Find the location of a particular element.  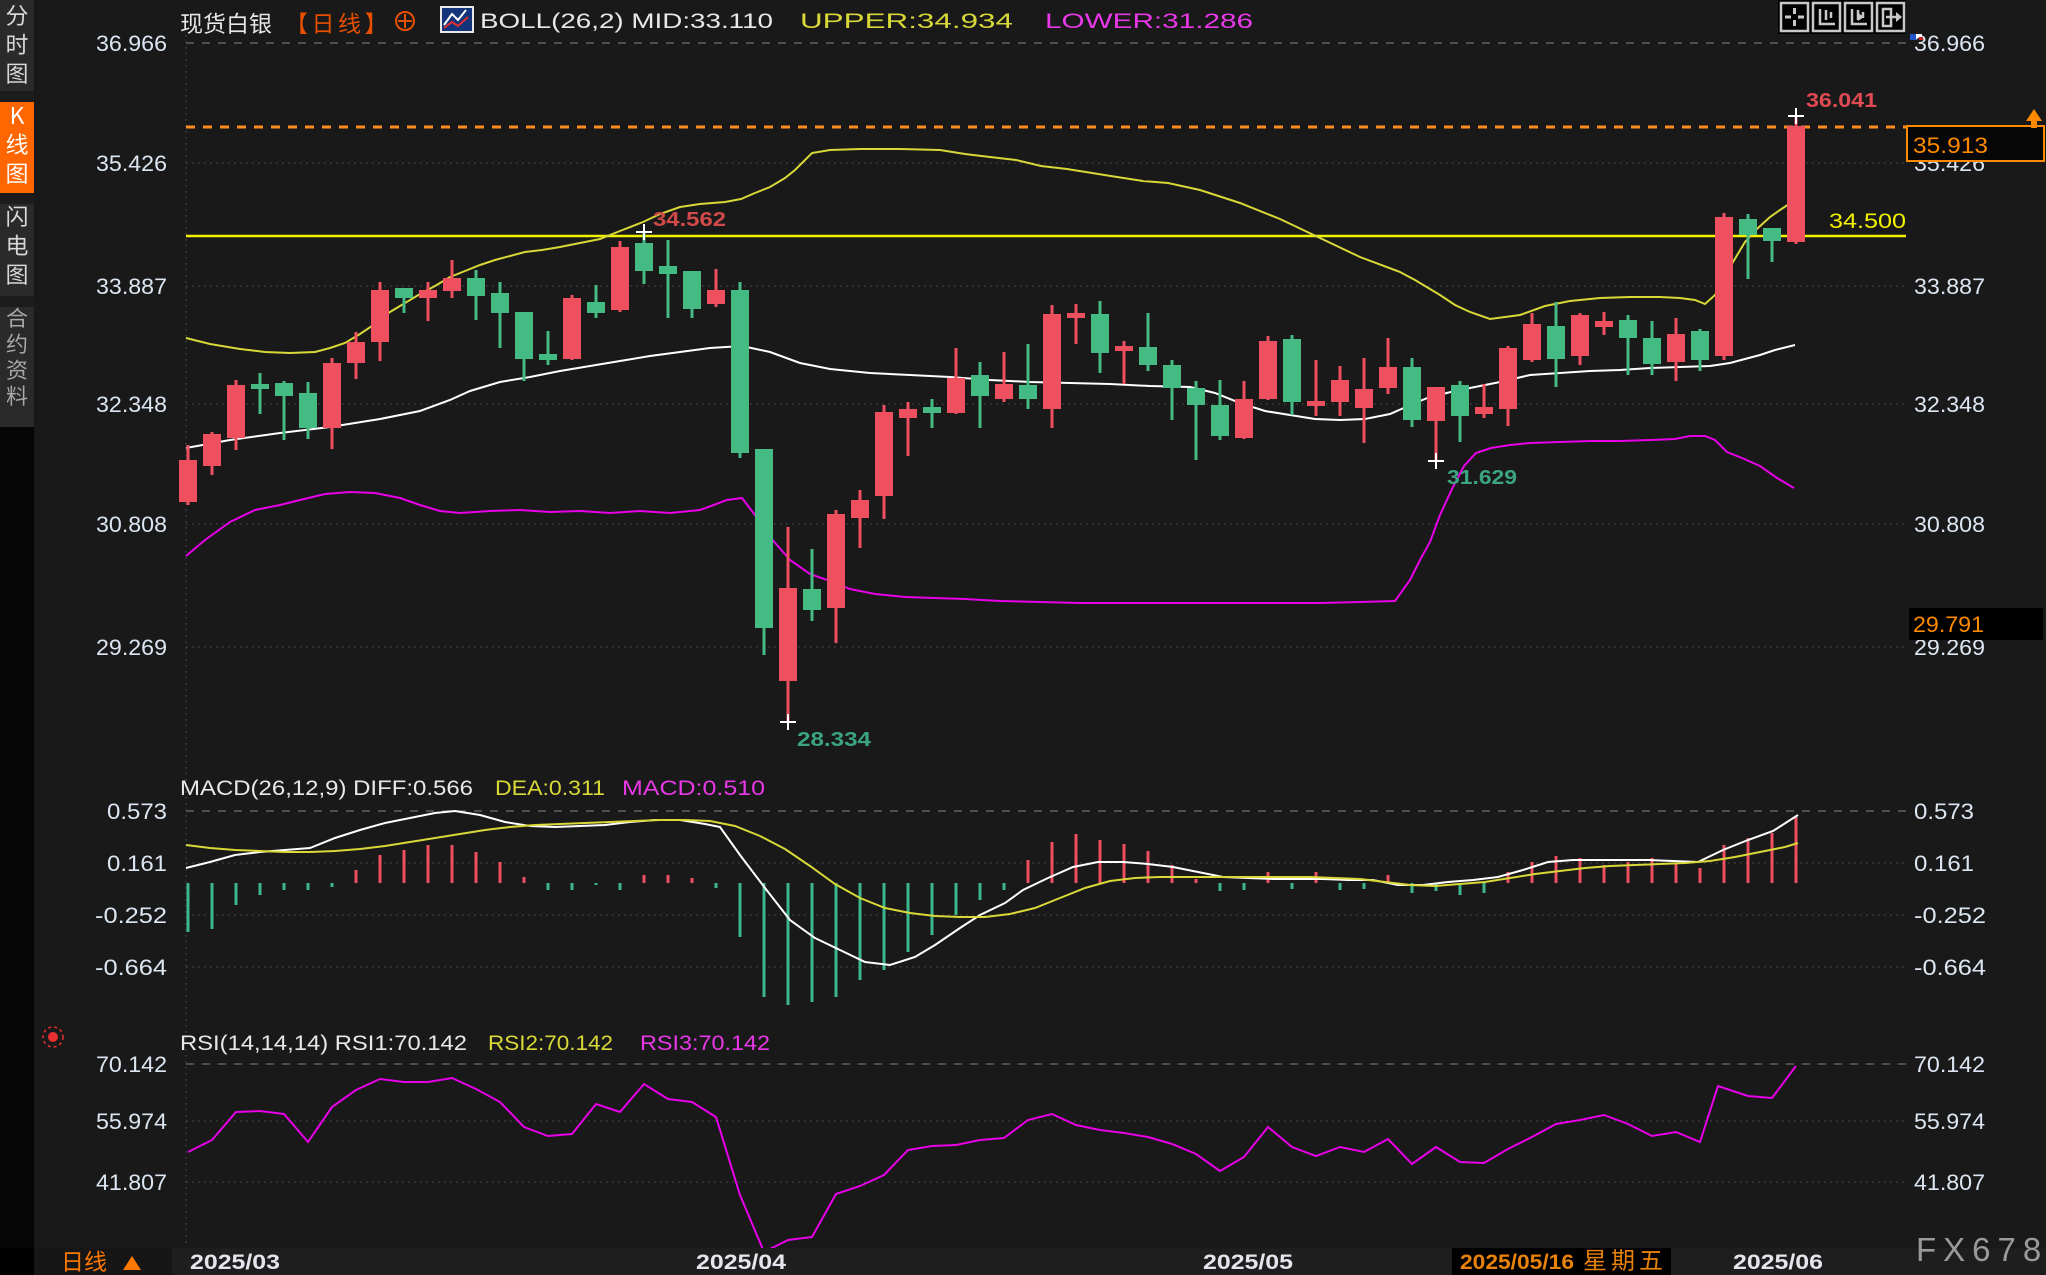

svg-text: 34.562 is located at coordinates (689, 220).